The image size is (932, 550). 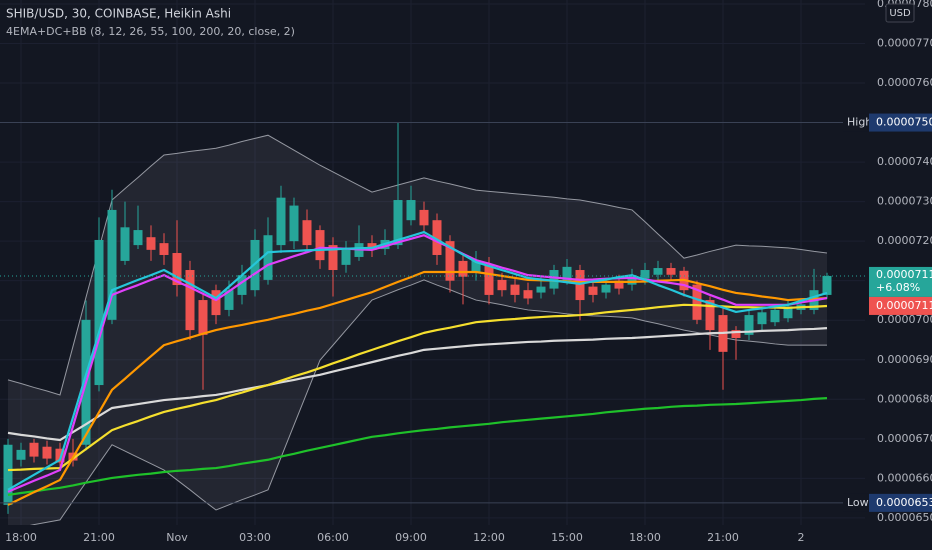 What do you see at coordinates (411, 537) in the screenshot?
I see `x-tick-label: 09:00` at bounding box center [411, 537].